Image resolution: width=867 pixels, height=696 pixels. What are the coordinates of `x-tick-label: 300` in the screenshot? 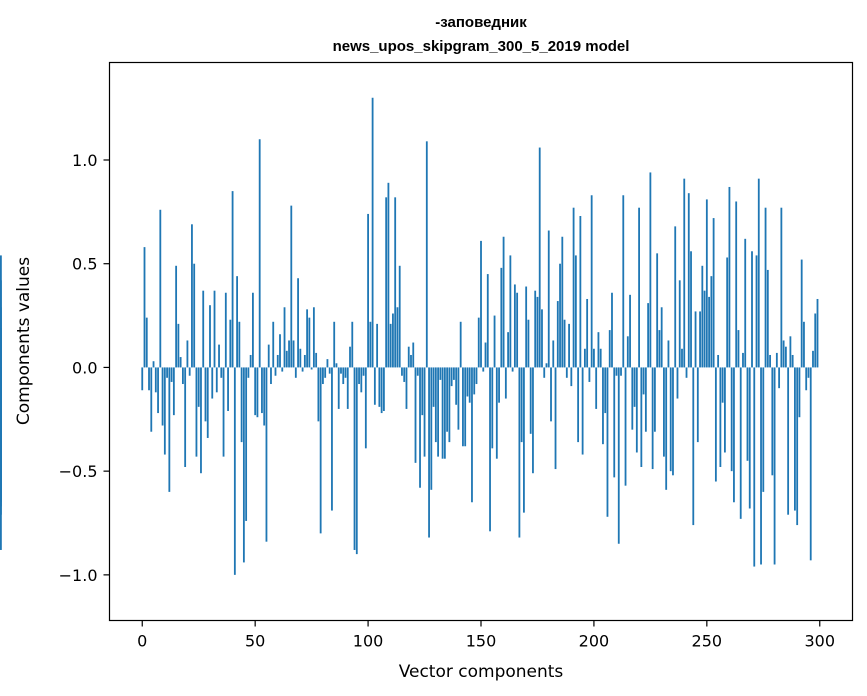 It's located at (819, 641).